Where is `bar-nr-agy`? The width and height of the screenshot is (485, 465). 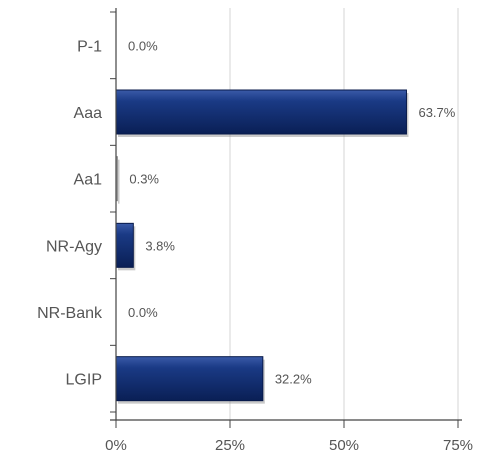 bar-nr-agy is located at coordinates (124, 245).